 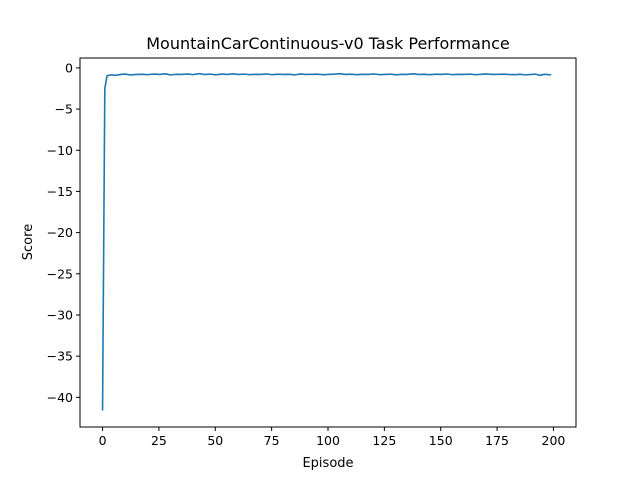 What do you see at coordinates (497, 440) in the screenshot?
I see `x-tick-label: 175` at bounding box center [497, 440].